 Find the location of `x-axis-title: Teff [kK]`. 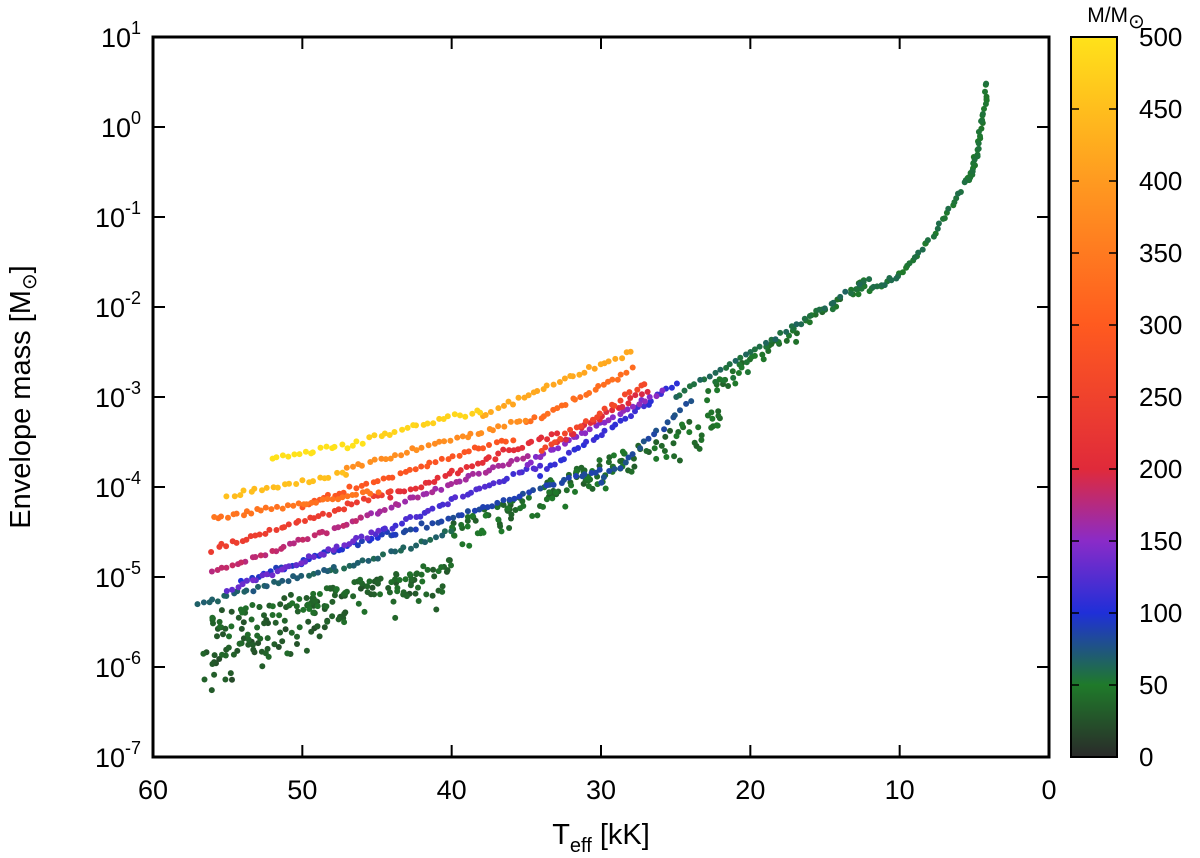

x-axis-title: Teff [kK] is located at coordinates (601, 838).